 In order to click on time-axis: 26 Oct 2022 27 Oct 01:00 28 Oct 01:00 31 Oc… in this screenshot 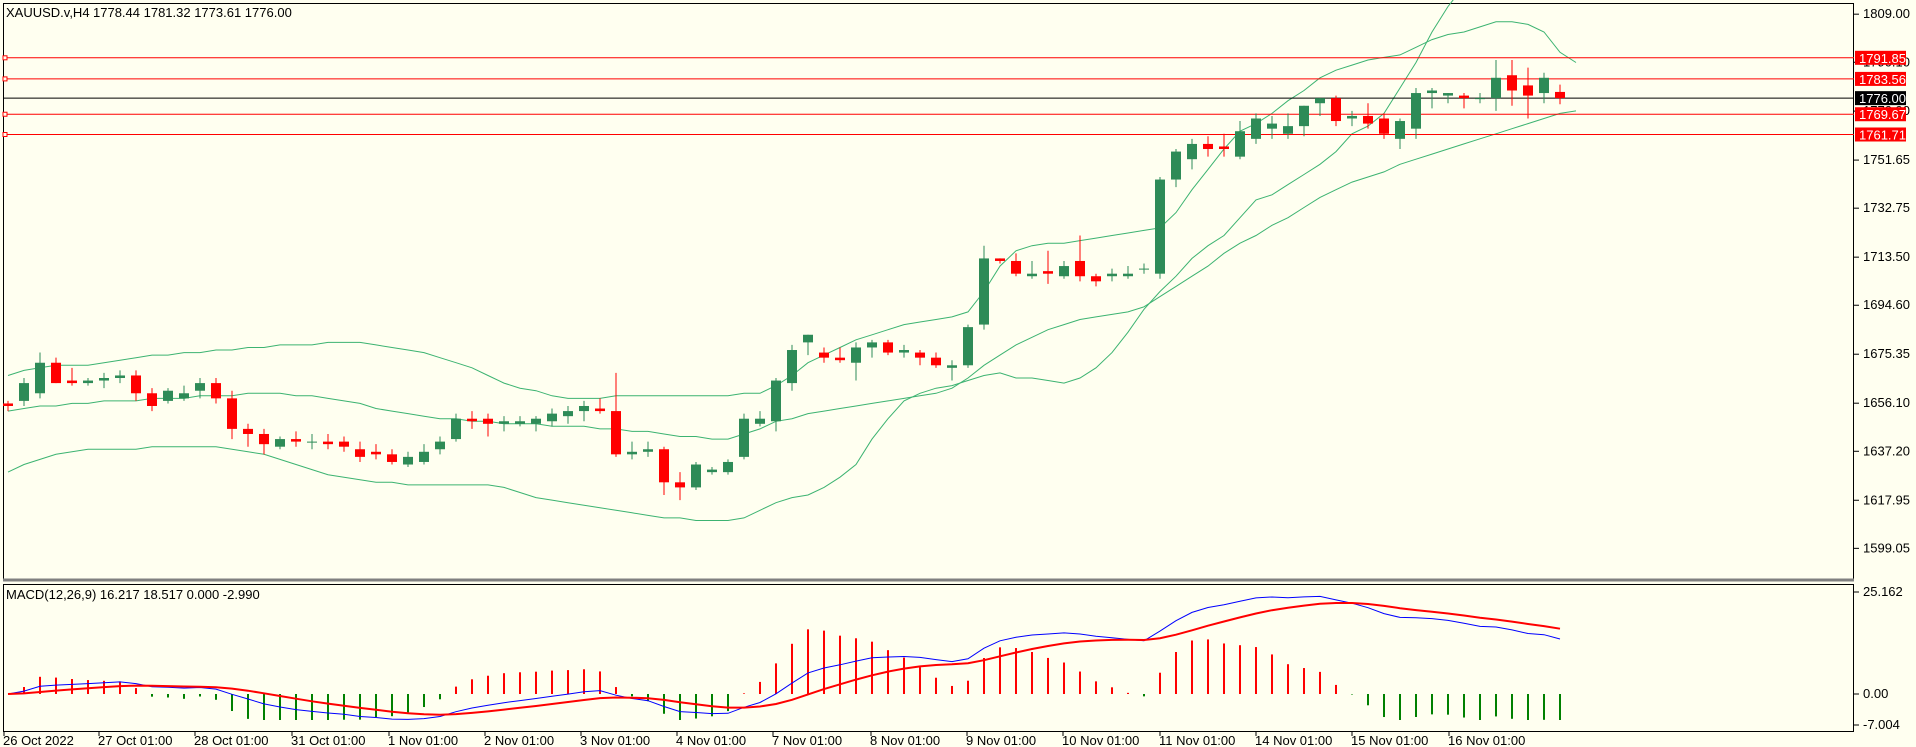, I will do `click(764, 739)`.